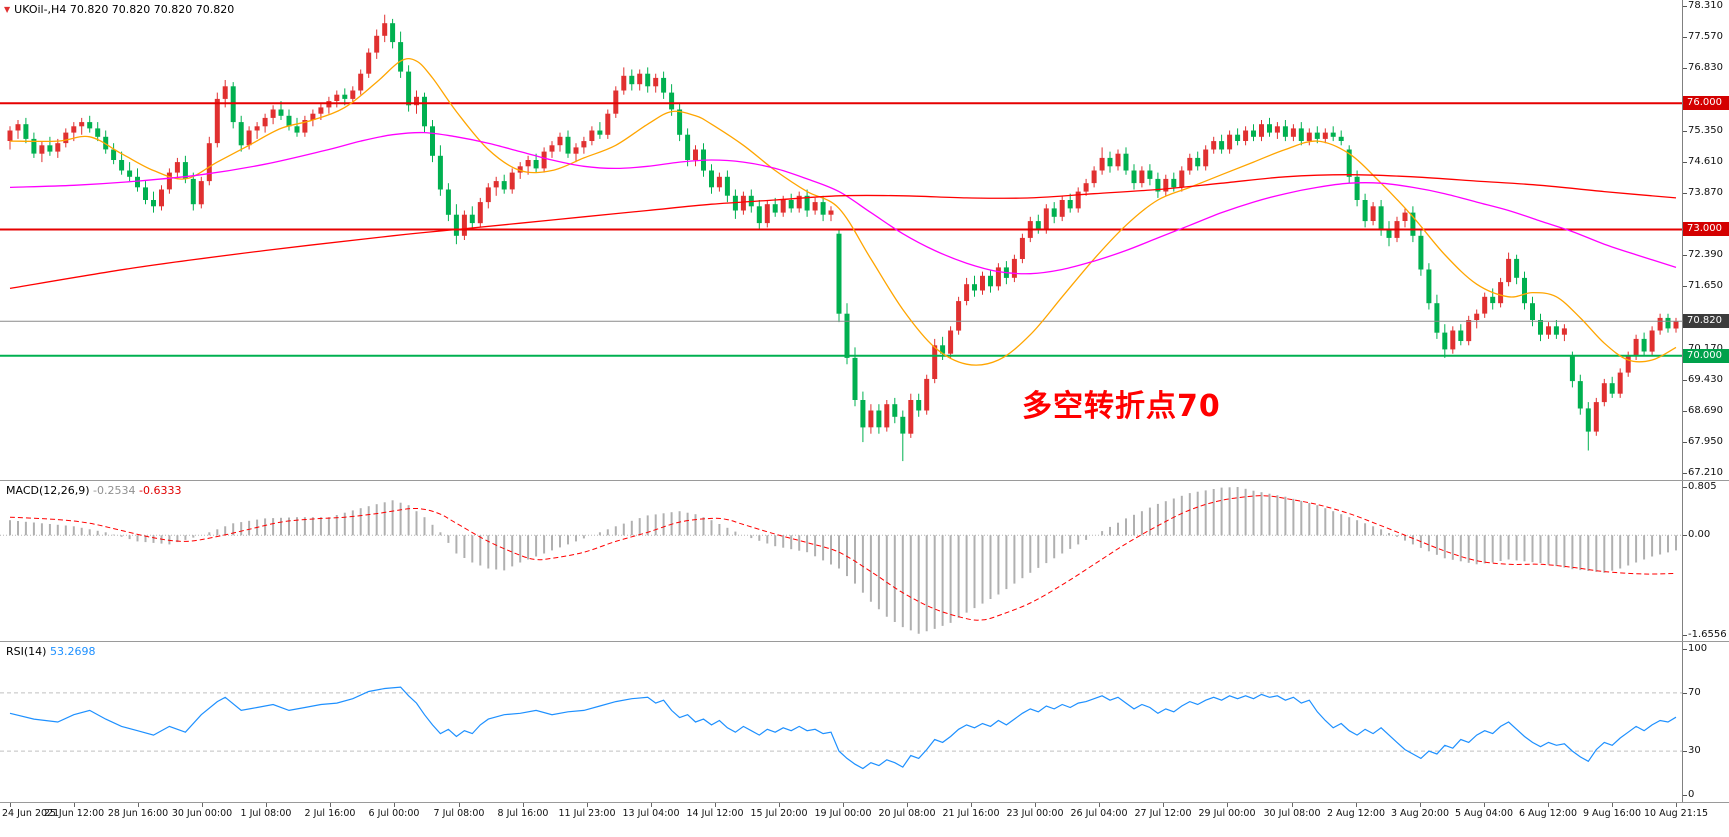 The image size is (1729, 837). Describe the element at coordinates (1227, 813) in the screenshot. I see `time-label: 29 Jul 00:00` at that location.